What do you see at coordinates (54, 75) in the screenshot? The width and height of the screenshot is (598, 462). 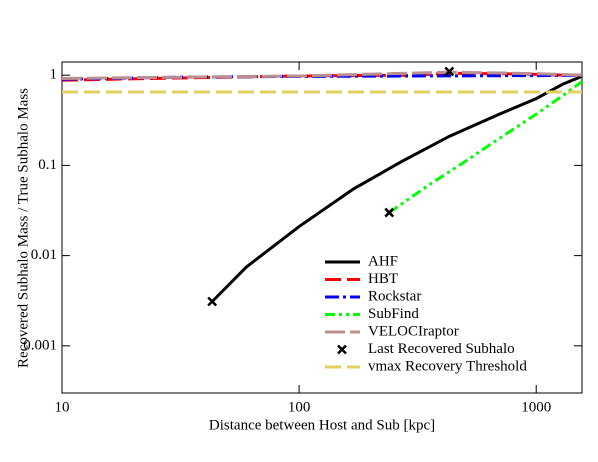 I see `y-tick-label: 1` at bounding box center [54, 75].